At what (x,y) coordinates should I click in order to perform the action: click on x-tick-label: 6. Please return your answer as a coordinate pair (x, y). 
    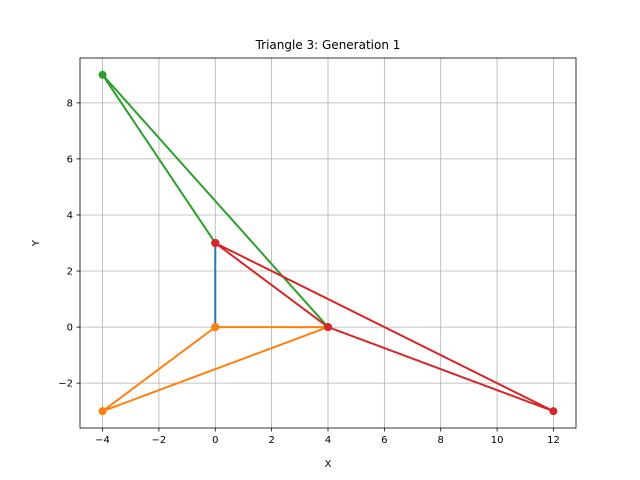
    Looking at the image, I should click on (384, 440).